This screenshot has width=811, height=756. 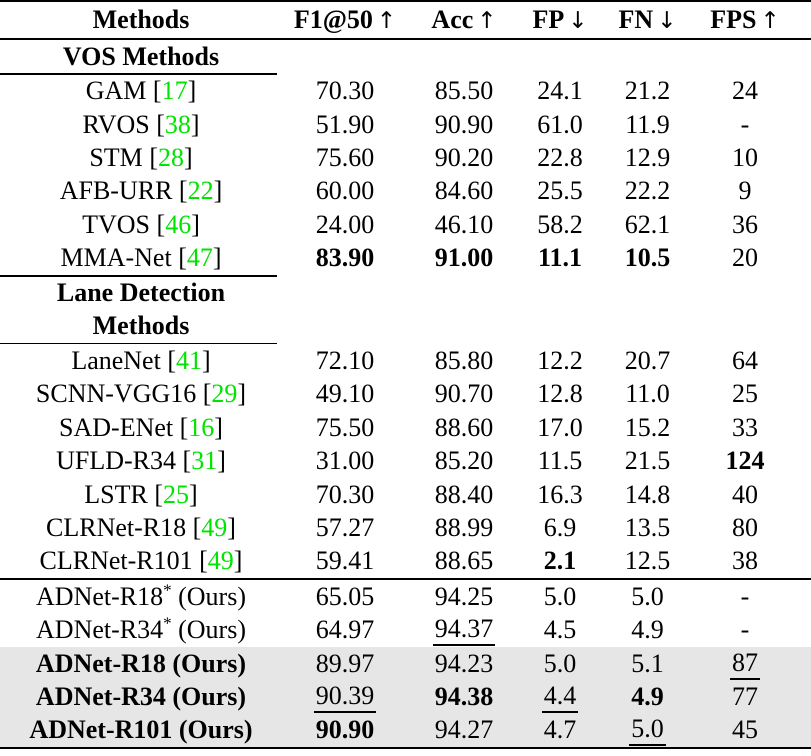 I want to click on metric-value: 33, so click(x=745, y=427).